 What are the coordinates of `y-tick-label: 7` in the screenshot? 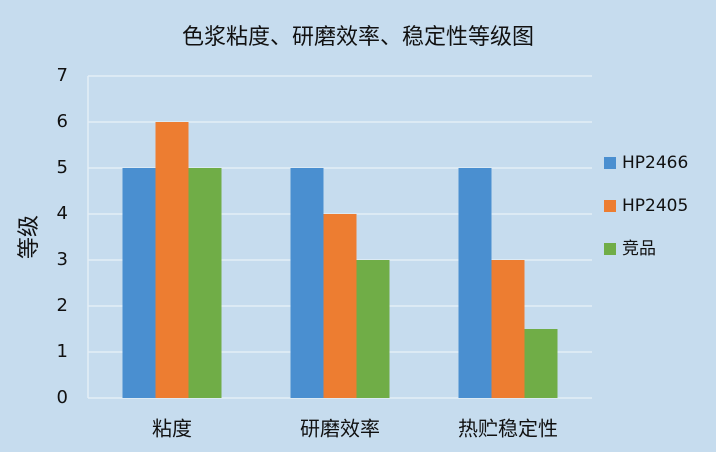 It's located at (62, 75).